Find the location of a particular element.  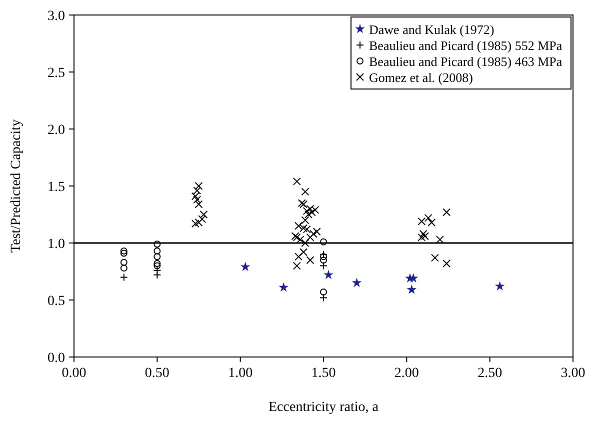

y-tick-label: 0.0 is located at coordinates (56, 358).